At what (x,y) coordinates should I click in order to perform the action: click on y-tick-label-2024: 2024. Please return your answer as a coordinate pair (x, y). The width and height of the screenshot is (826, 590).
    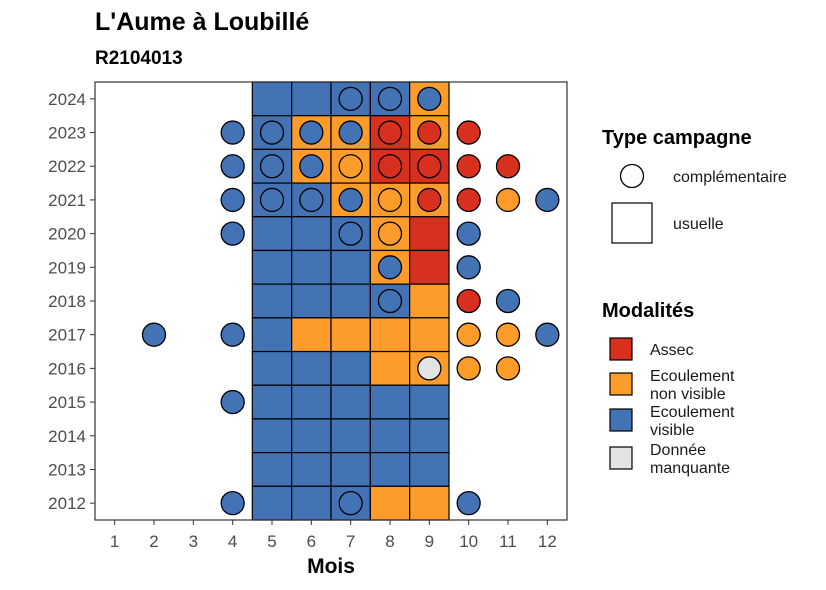
    Looking at the image, I should click on (67, 99).